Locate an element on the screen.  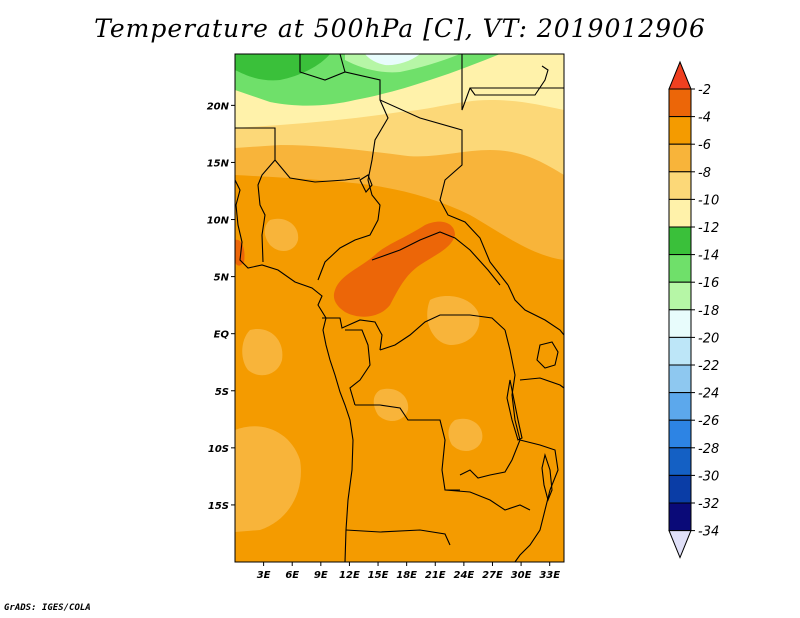
x-tick-label: 12E is located at coordinates (349, 575).